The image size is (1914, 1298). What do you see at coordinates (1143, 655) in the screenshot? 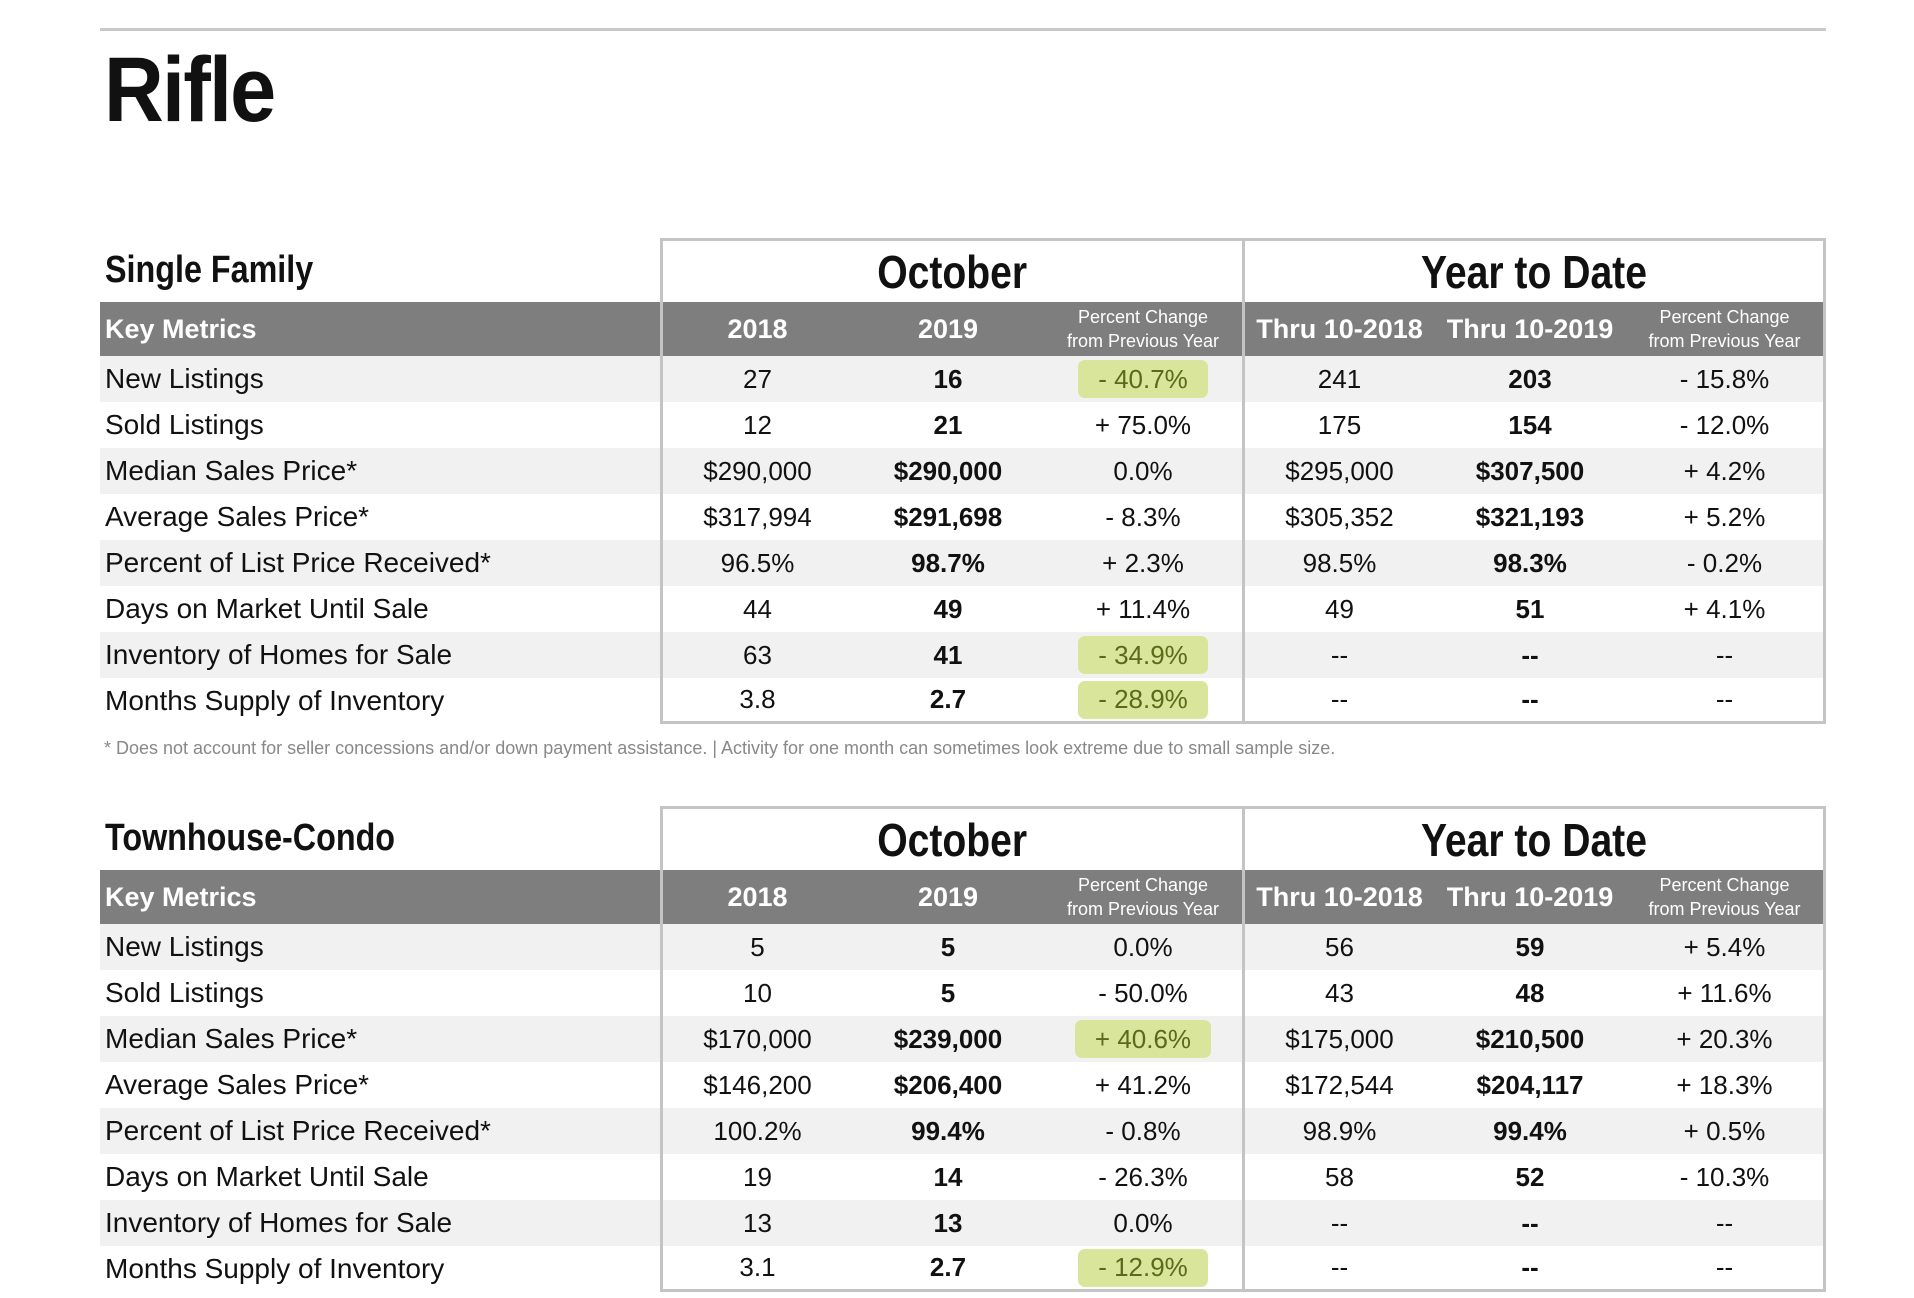
I see `highlighted-change: - 34.9%` at bounding box center [1143, 655].